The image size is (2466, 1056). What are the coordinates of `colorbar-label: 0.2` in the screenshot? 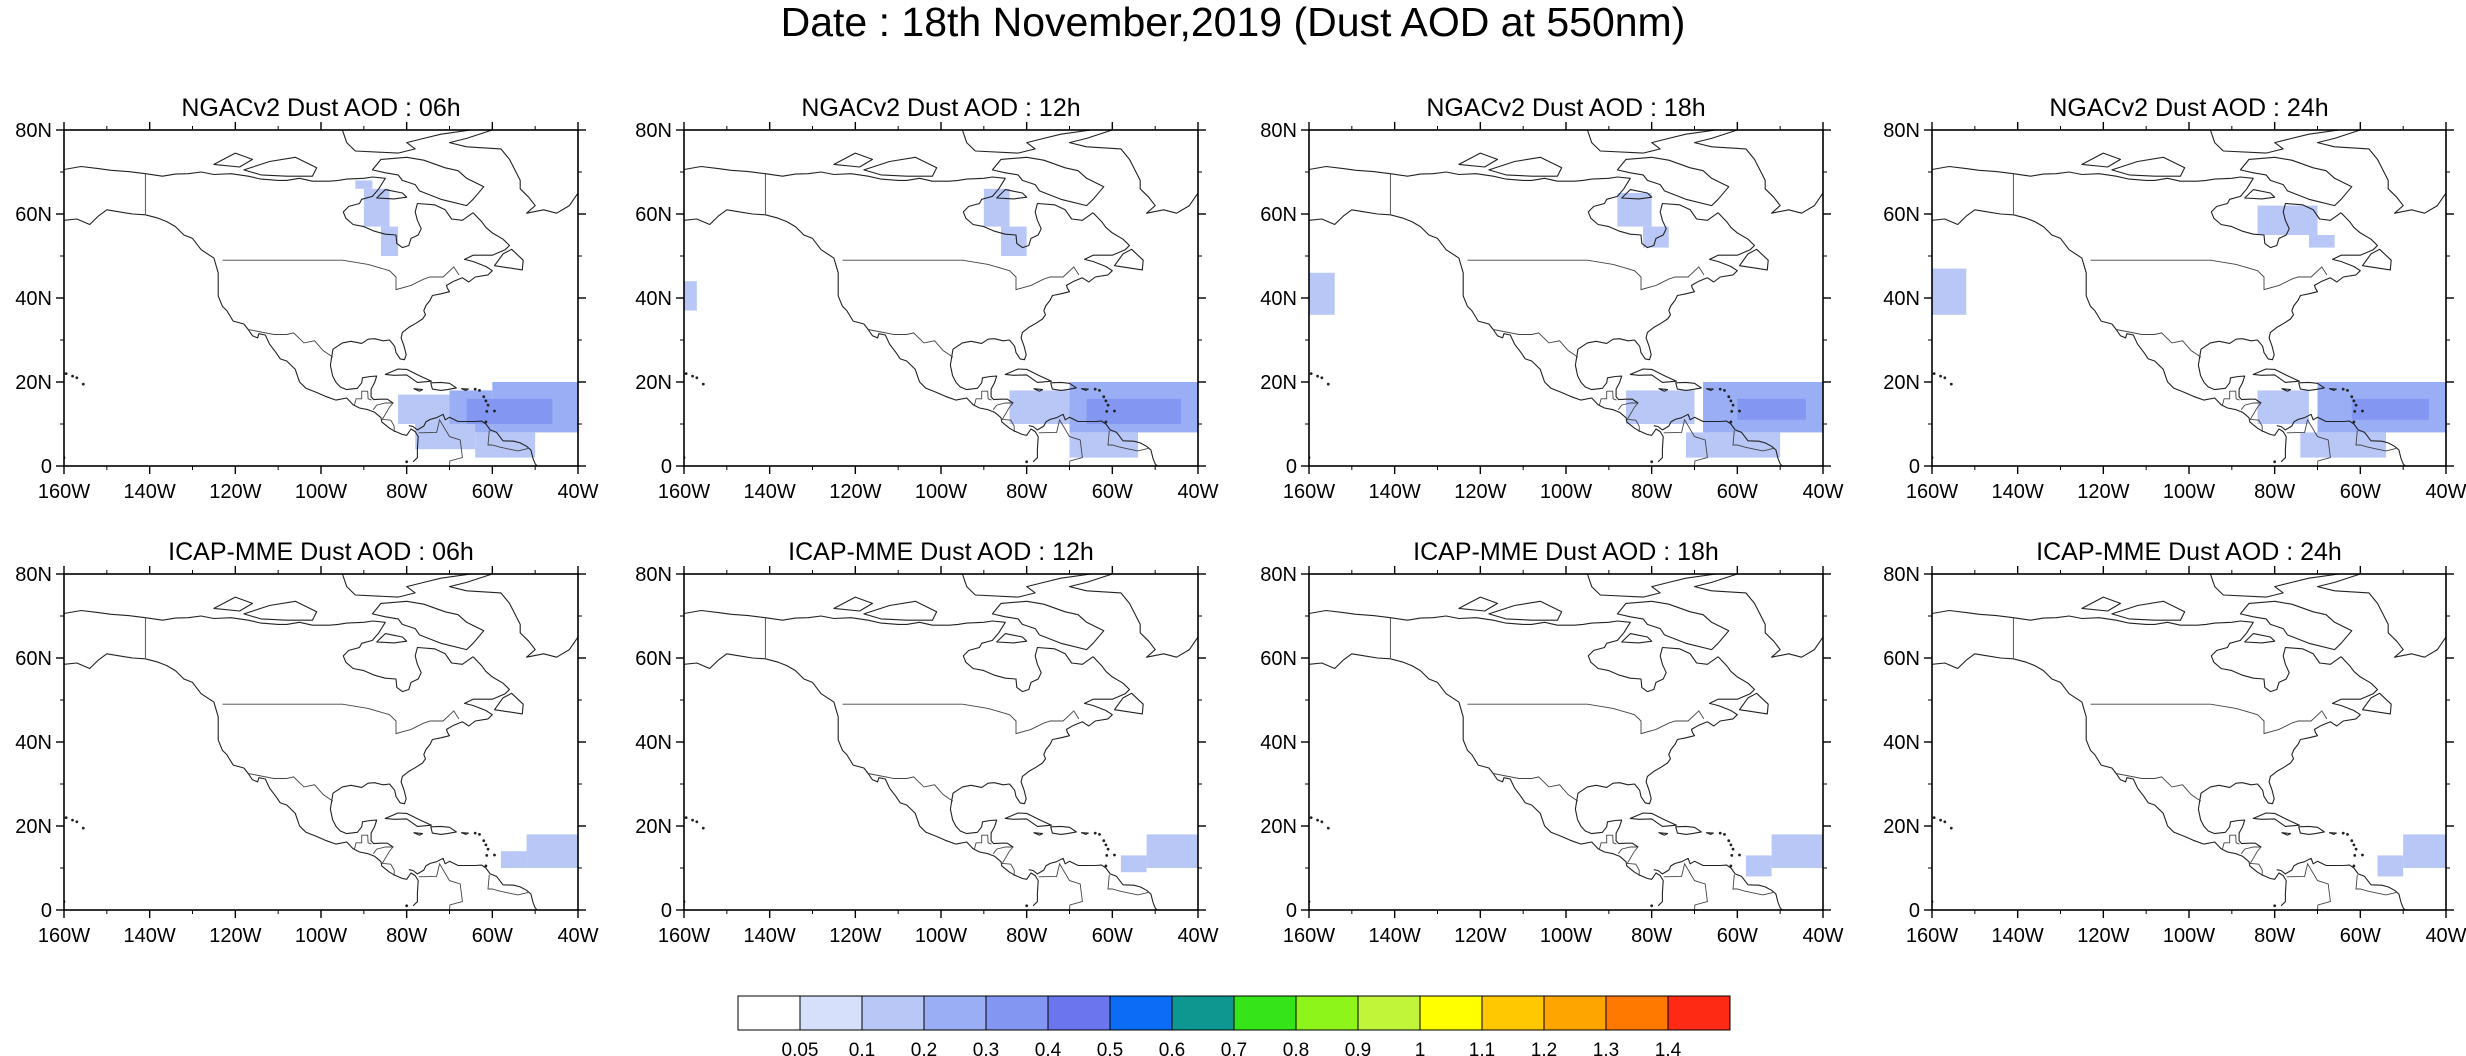 It's located at (924, 1048).